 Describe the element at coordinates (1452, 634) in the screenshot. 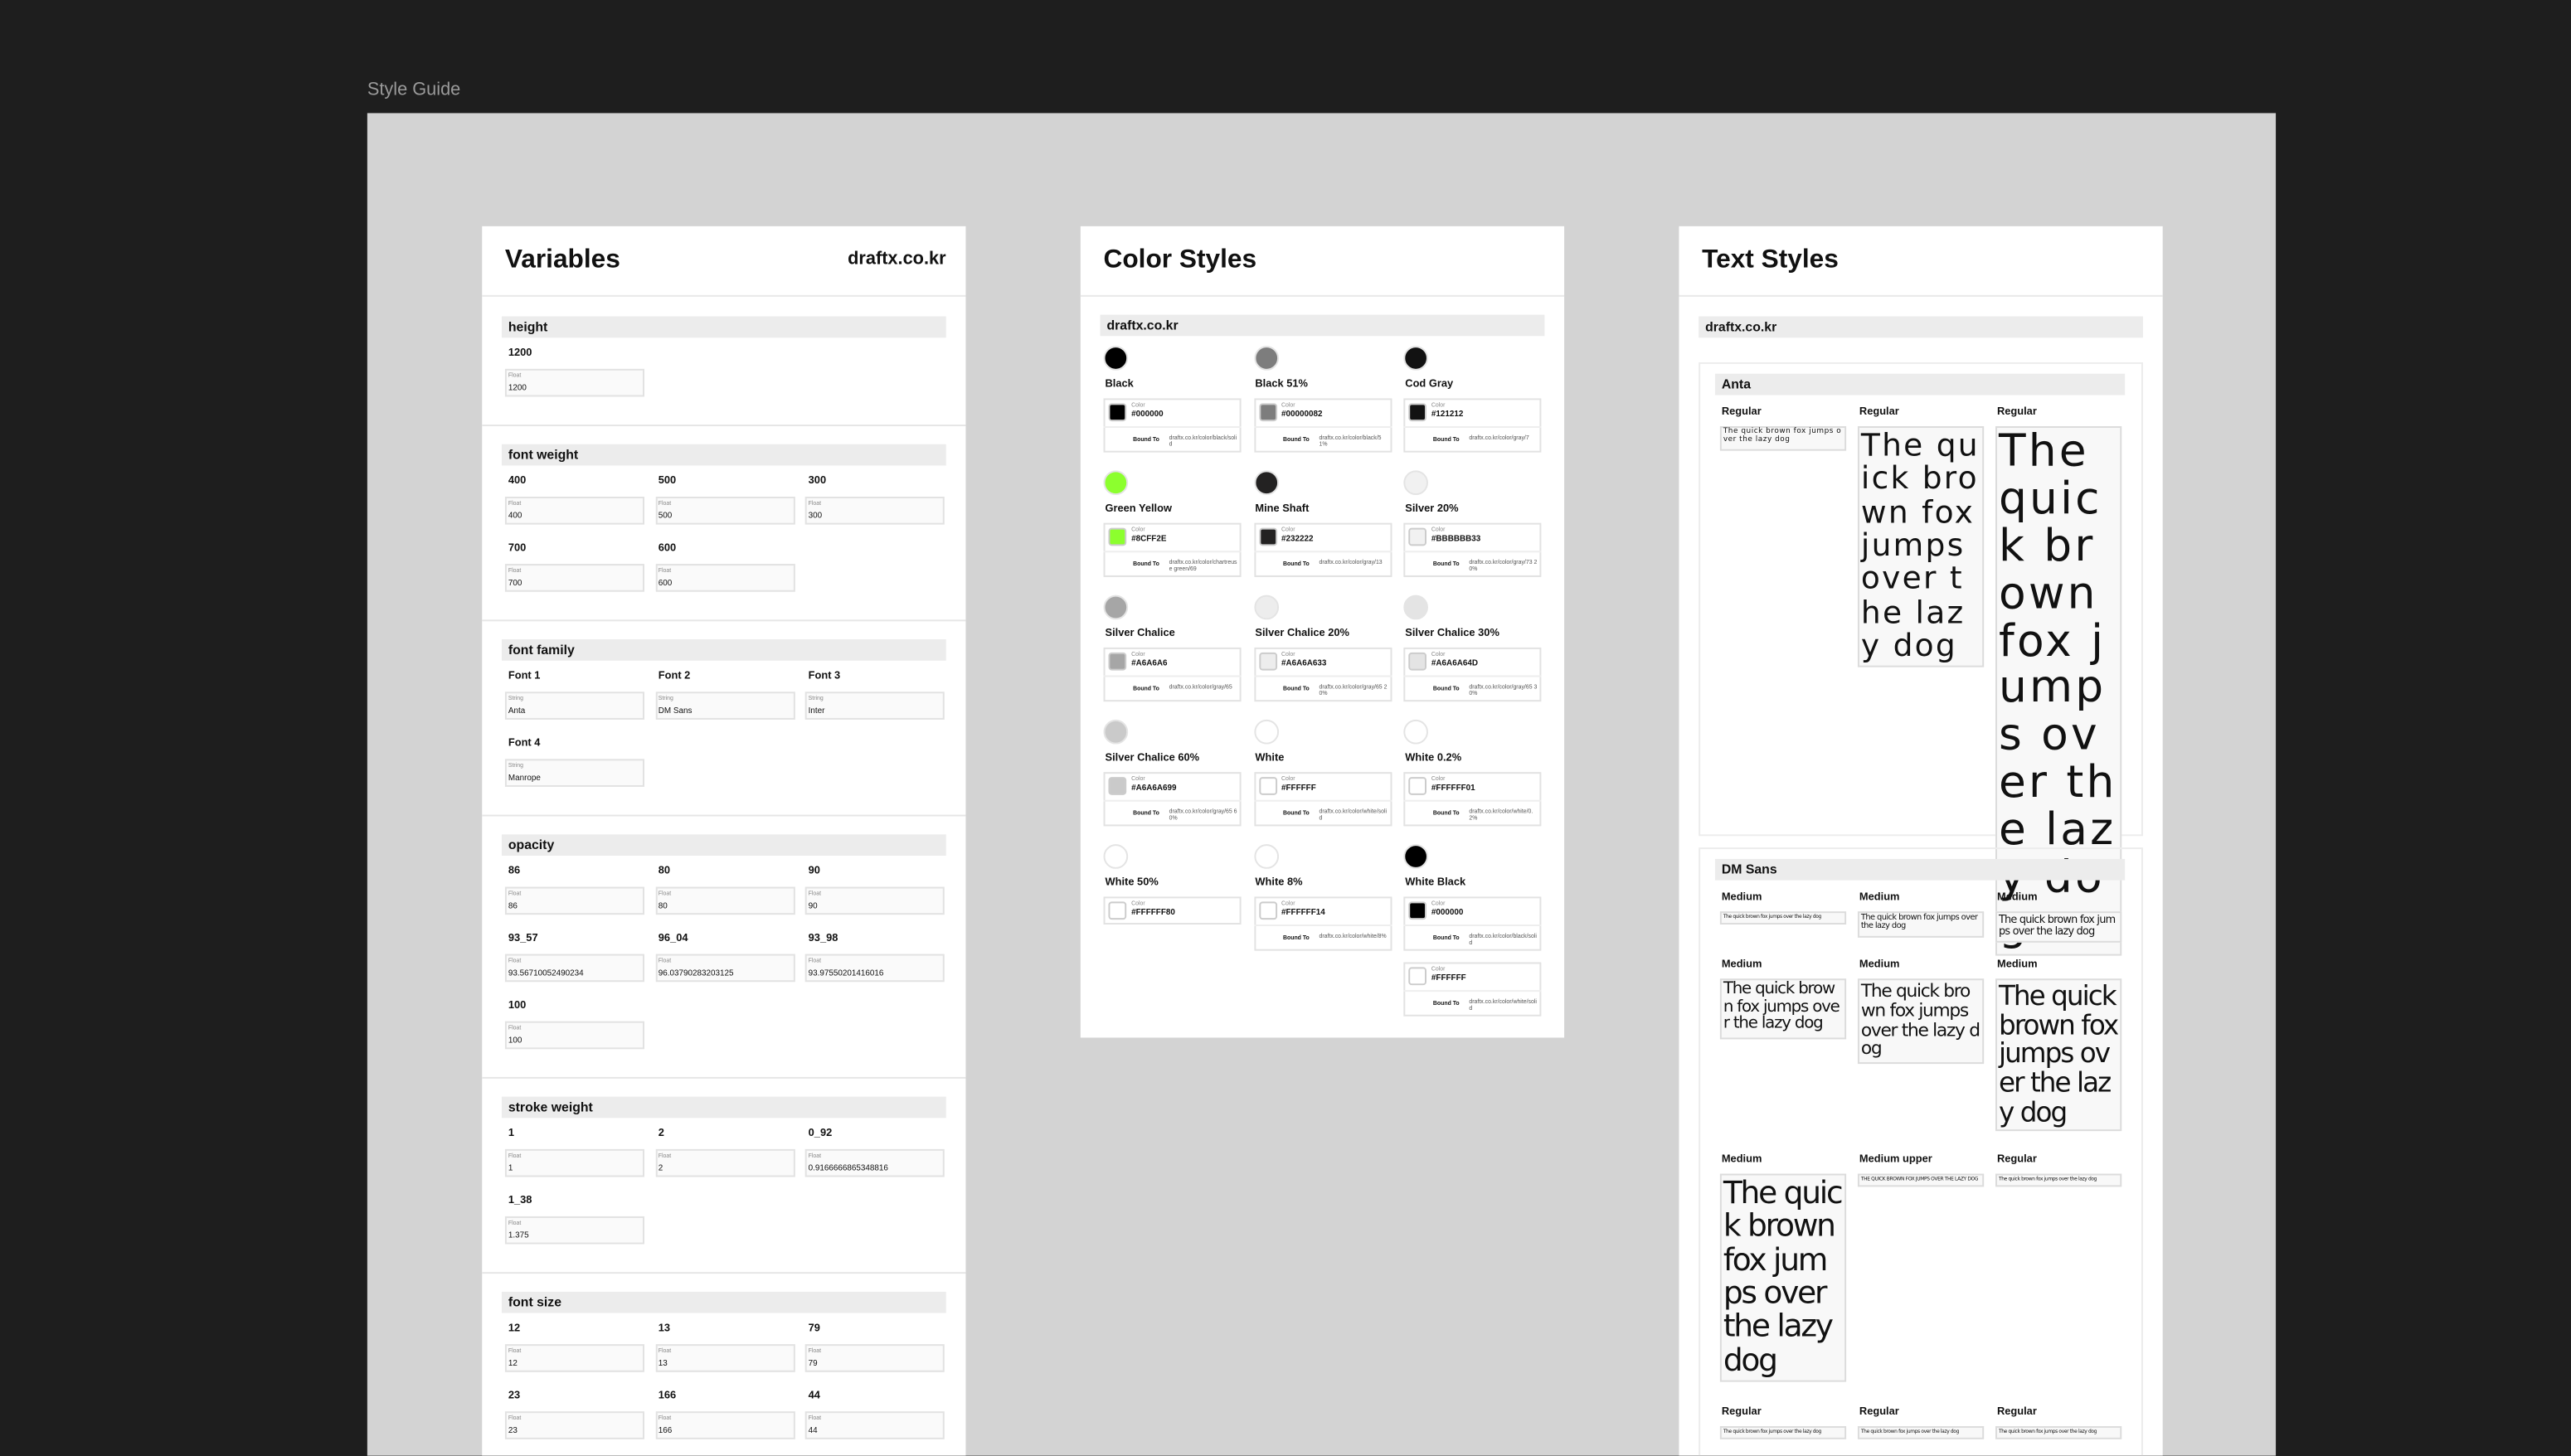

I see `color-name: Silver Chalice 30%` at that location.